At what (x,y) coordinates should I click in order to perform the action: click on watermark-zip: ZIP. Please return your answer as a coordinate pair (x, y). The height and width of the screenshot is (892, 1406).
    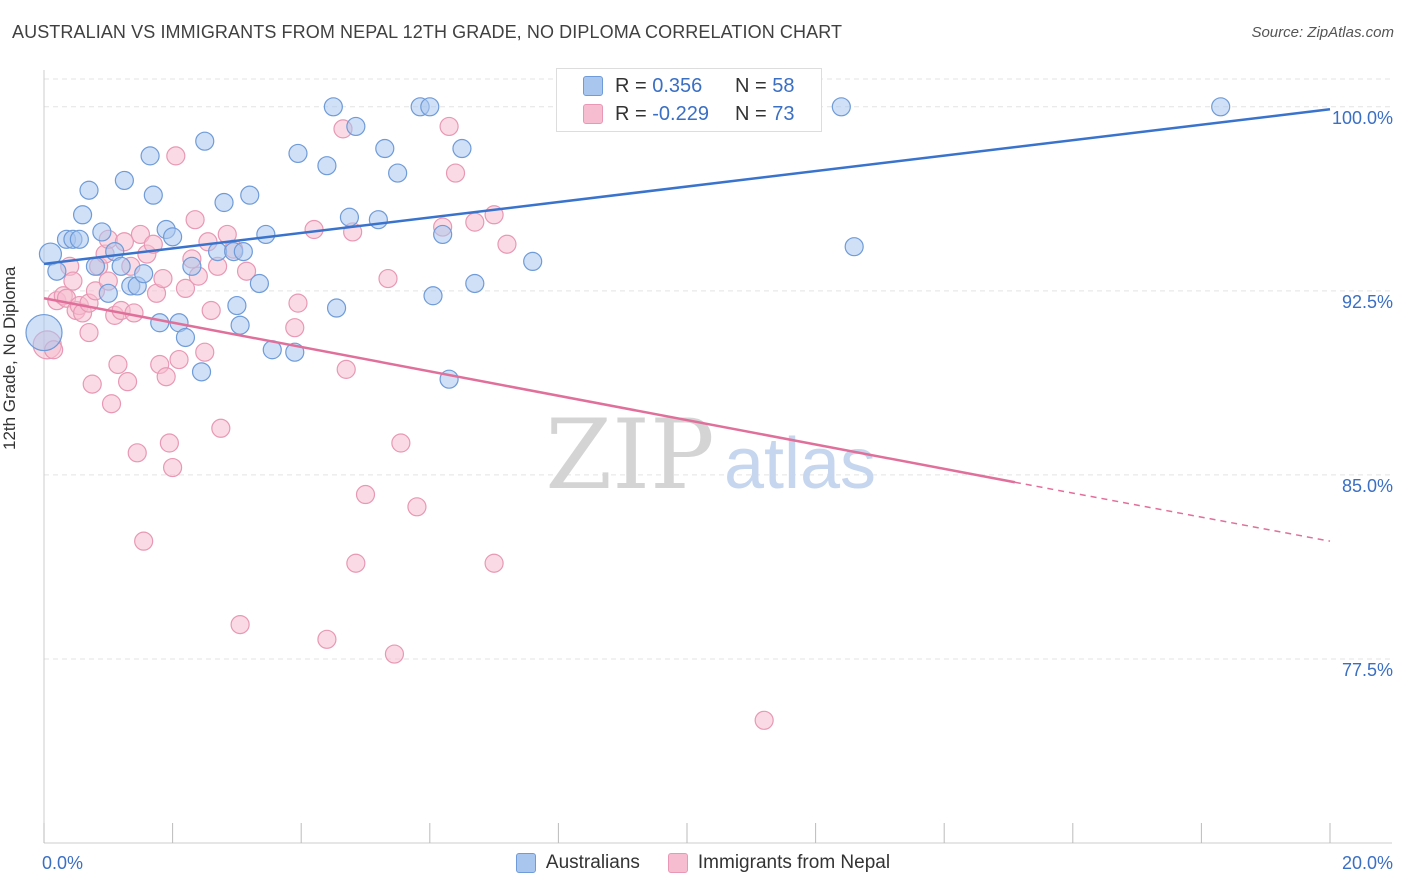
    Looking at the image, I should click on (629, 455).